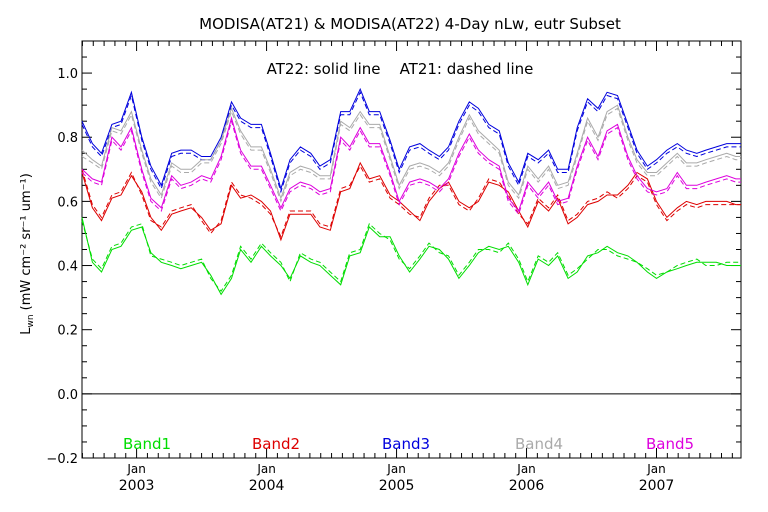 The image size is (768, 512). I want to click on legend-label-band1: Band1, so click(147, 444).